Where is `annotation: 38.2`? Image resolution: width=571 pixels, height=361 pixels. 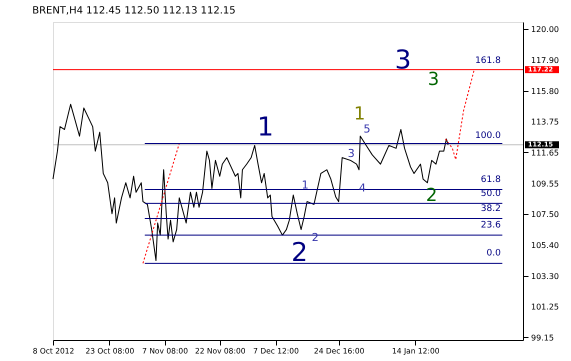
annotation: 38.2 is located at coordinates (490, 209).